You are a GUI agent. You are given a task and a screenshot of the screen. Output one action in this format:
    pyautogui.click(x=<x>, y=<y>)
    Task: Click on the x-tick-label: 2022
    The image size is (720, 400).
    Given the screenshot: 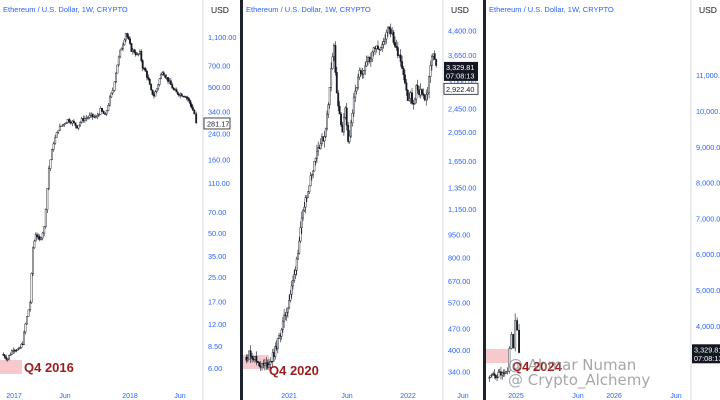 What is the action you would take?
    pyautogui.click(x=408, y=396)
    